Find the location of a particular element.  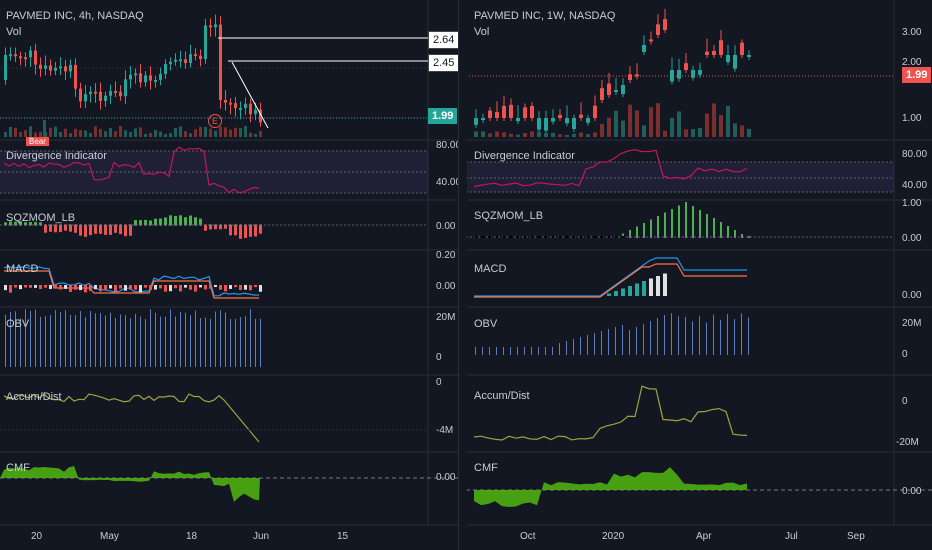

accumdist-line is located at coordinates (610, 413).